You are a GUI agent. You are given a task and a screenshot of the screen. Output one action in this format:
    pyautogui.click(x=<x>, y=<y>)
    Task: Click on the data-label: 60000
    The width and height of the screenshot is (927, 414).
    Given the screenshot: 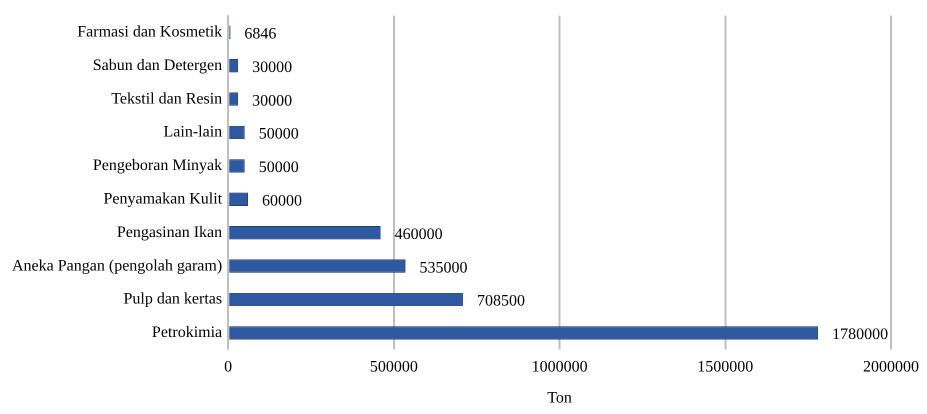 What is the action you would take?
    pyautogui.click(x=282, y=201)
    